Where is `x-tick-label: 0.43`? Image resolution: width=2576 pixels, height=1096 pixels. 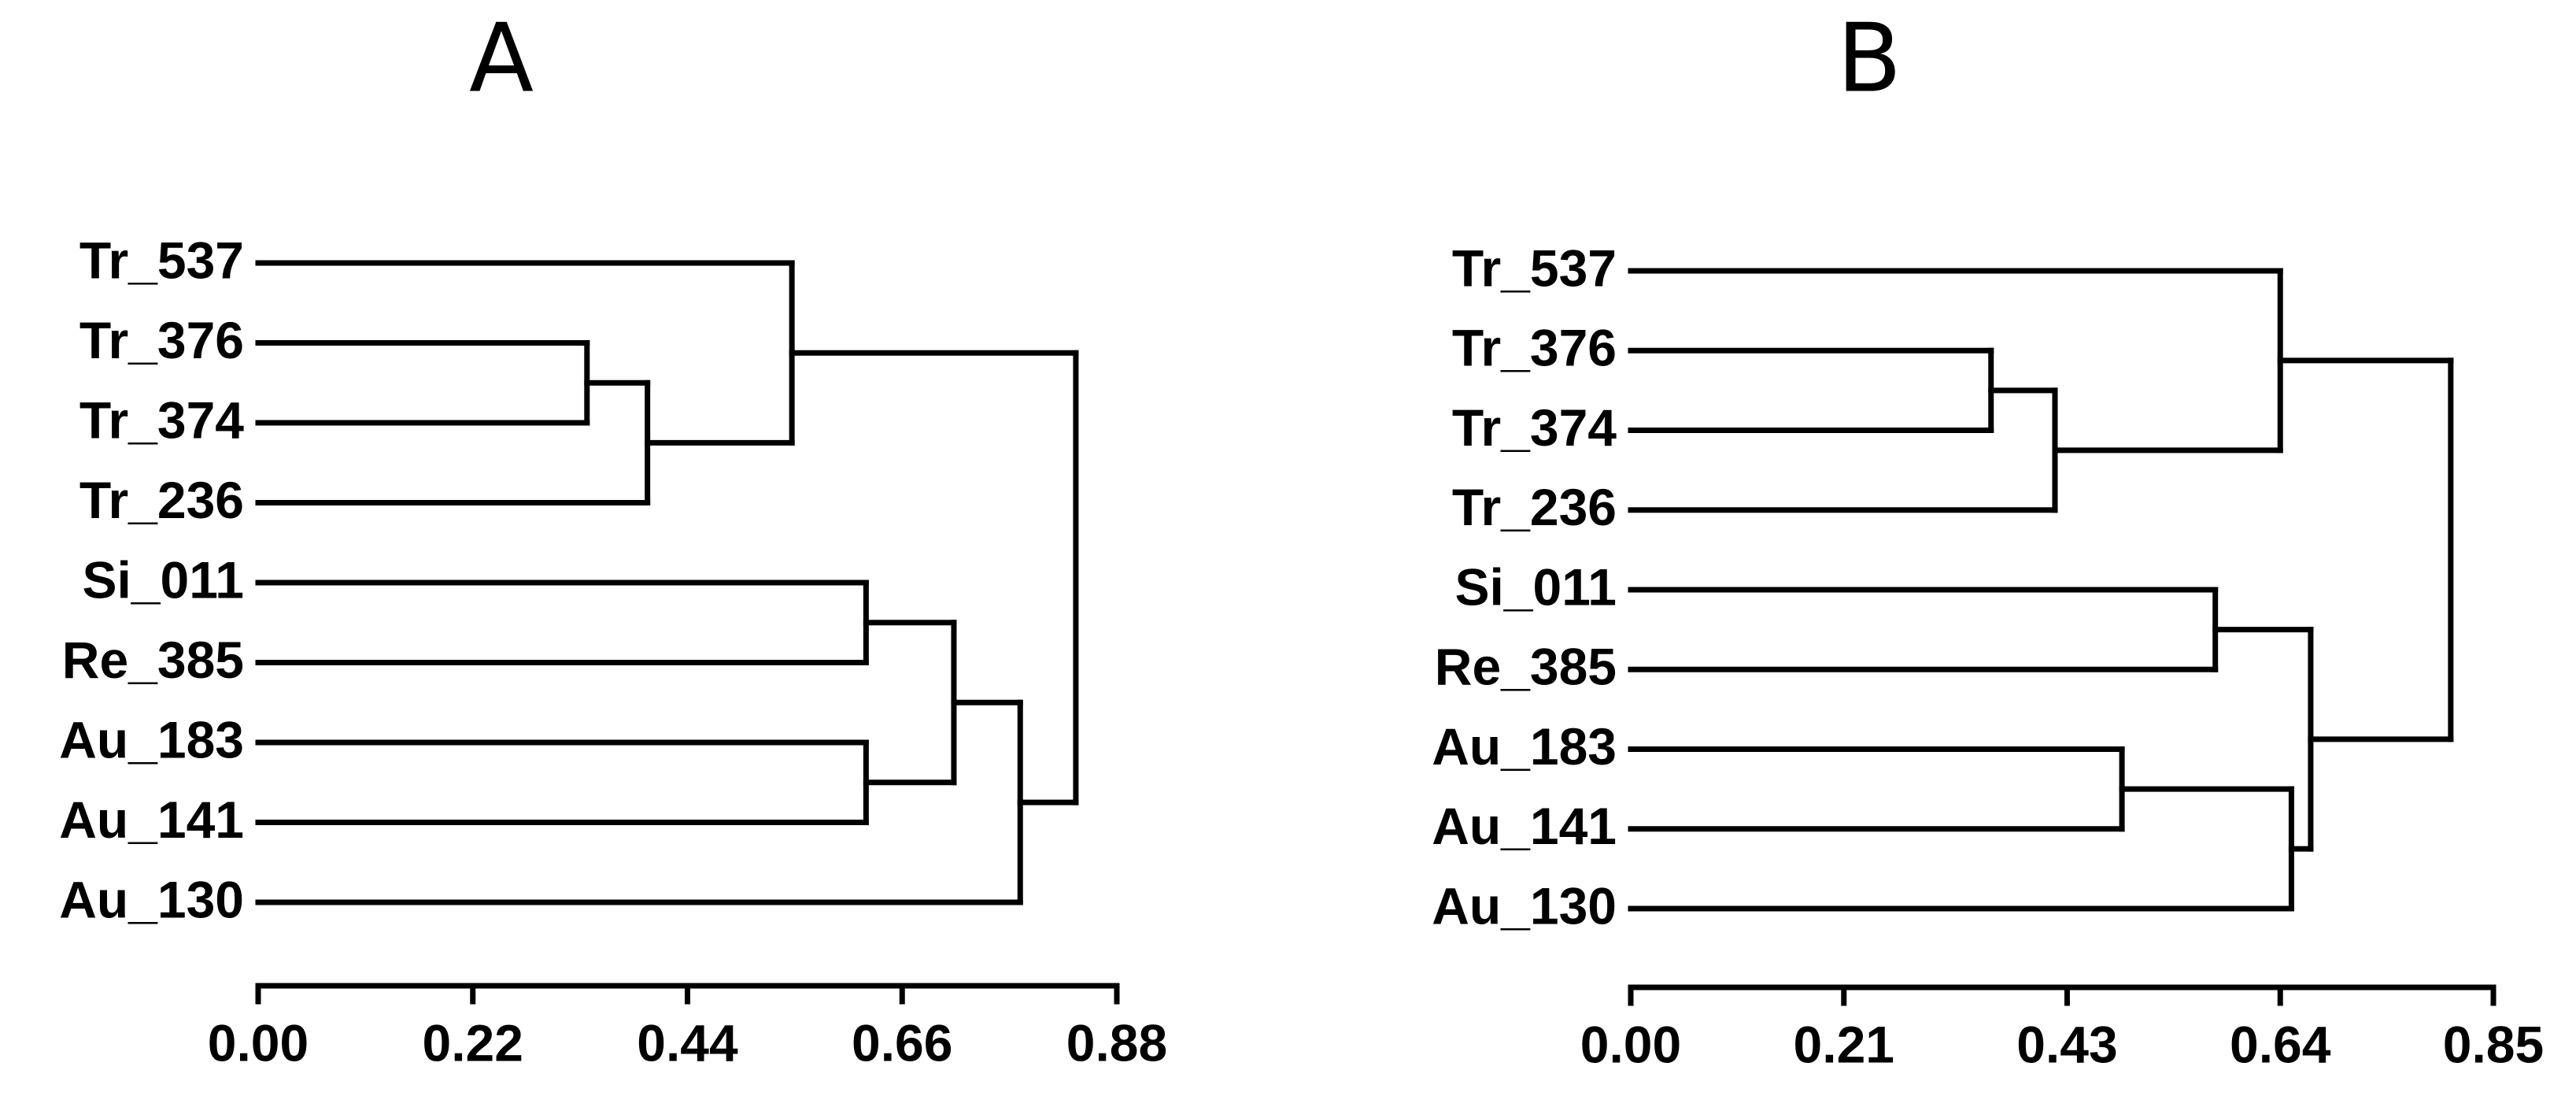 x-tick-label: 0.43 is located at coordinates (2066, 1044).